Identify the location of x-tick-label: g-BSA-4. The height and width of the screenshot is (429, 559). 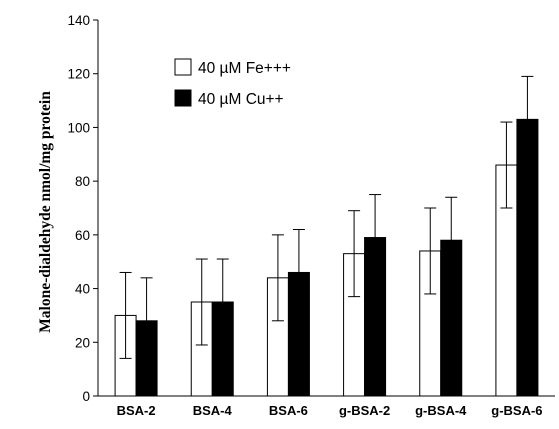
(441, 410).